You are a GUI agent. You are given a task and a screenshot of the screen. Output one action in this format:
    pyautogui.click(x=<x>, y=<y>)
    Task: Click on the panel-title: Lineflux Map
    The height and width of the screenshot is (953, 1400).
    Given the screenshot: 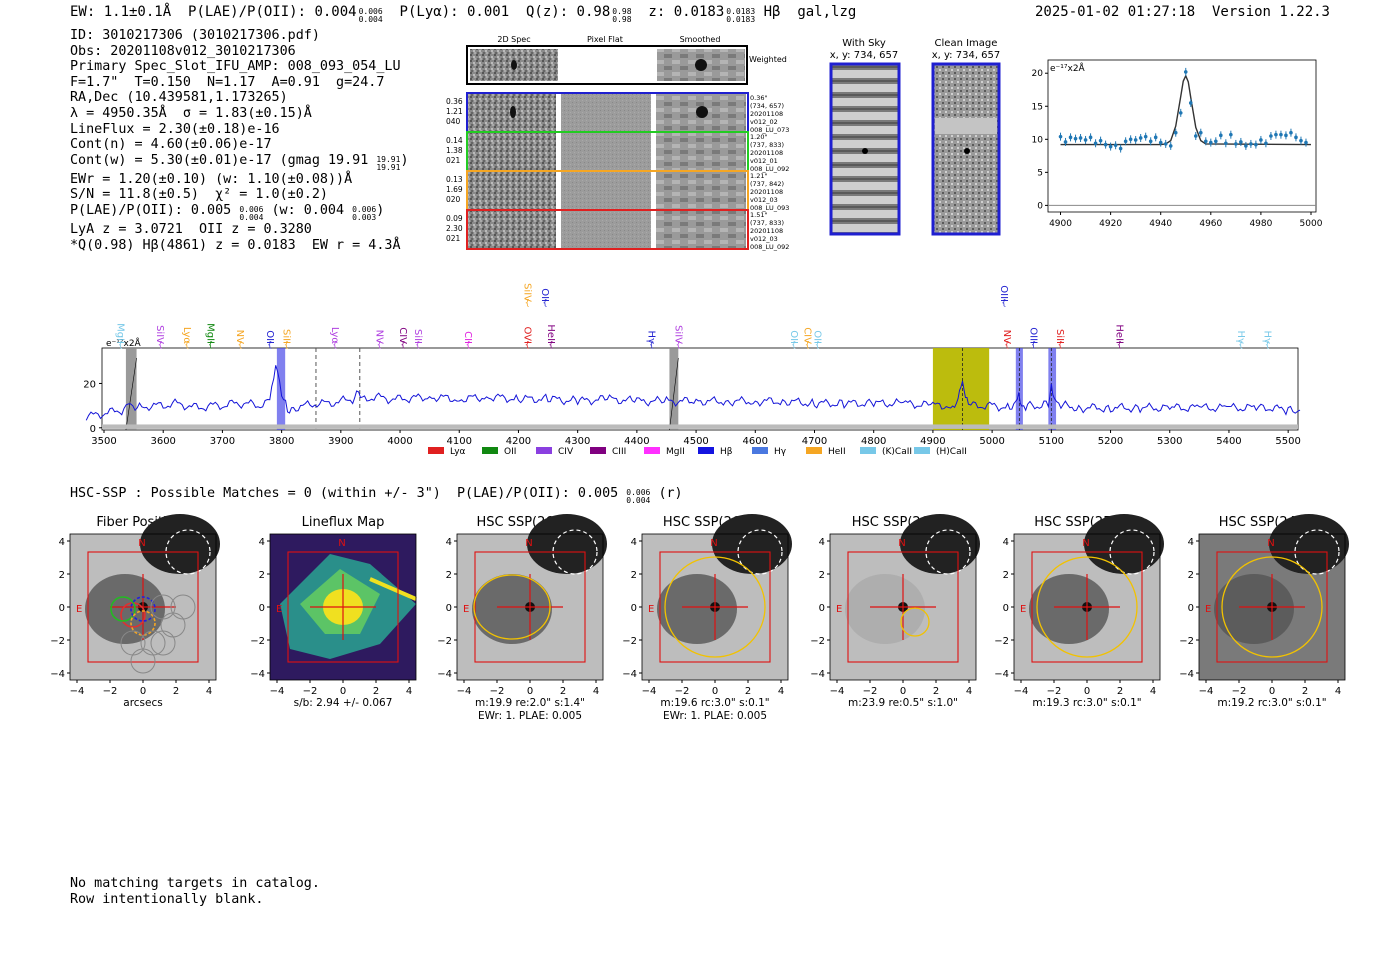 What is the action you would take?
    pyautogui.click(x=343, y=522)
    